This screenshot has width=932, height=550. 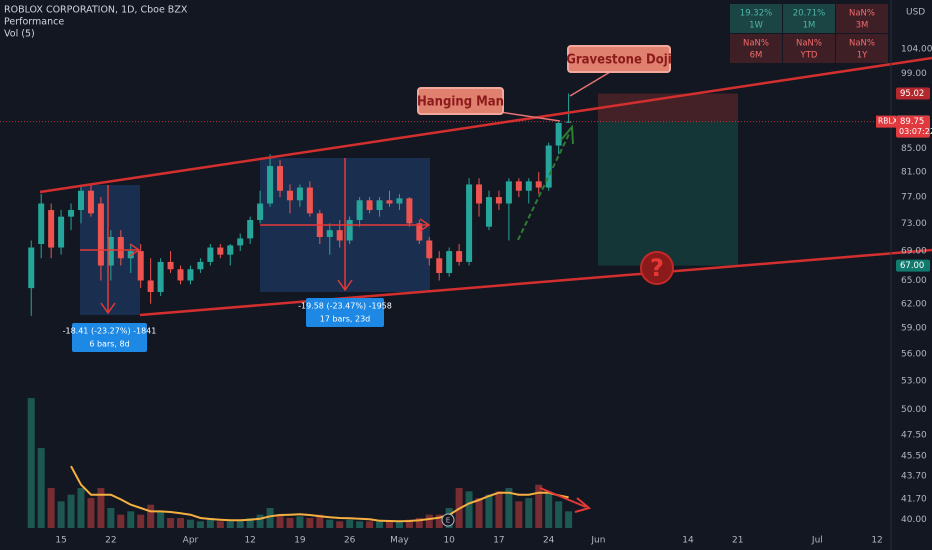 What do you see at coordinates (737, 541) in the screenshot?
I see `x-tick-label: 21` at bounding box center [737, 541].